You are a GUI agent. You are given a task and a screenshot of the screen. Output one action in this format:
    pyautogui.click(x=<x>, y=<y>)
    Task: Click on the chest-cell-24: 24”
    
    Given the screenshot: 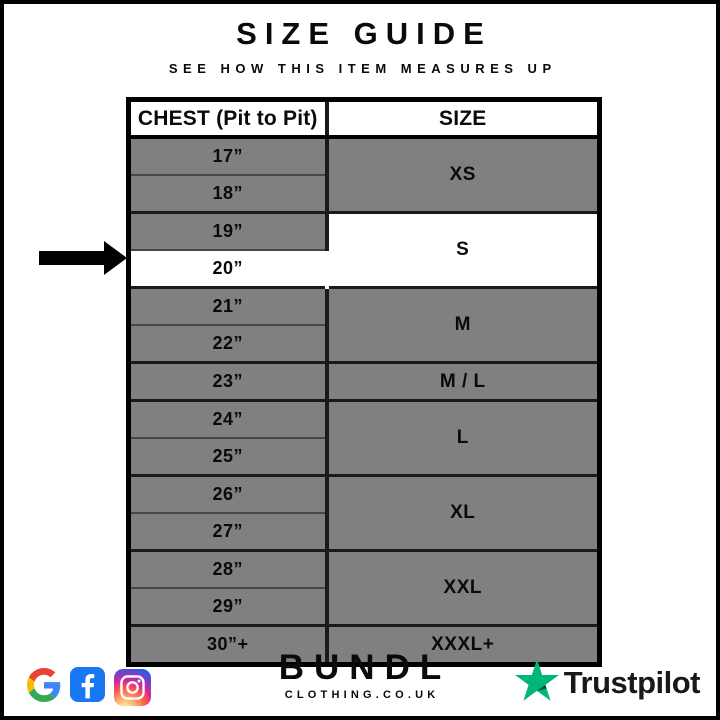 What is the action you would take?
    pyautogui.click(x=228, y=418)
    